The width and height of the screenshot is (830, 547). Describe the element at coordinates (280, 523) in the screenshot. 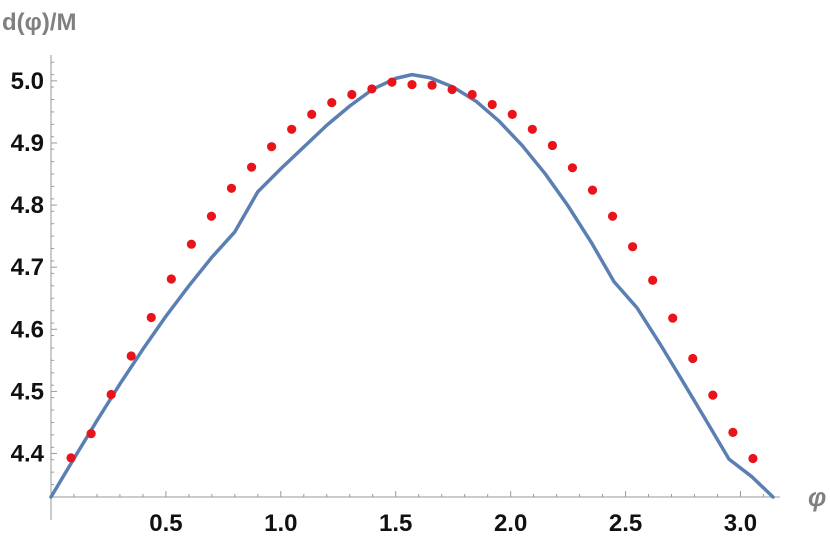

I see `x-tick-label: 1.0` at that location.